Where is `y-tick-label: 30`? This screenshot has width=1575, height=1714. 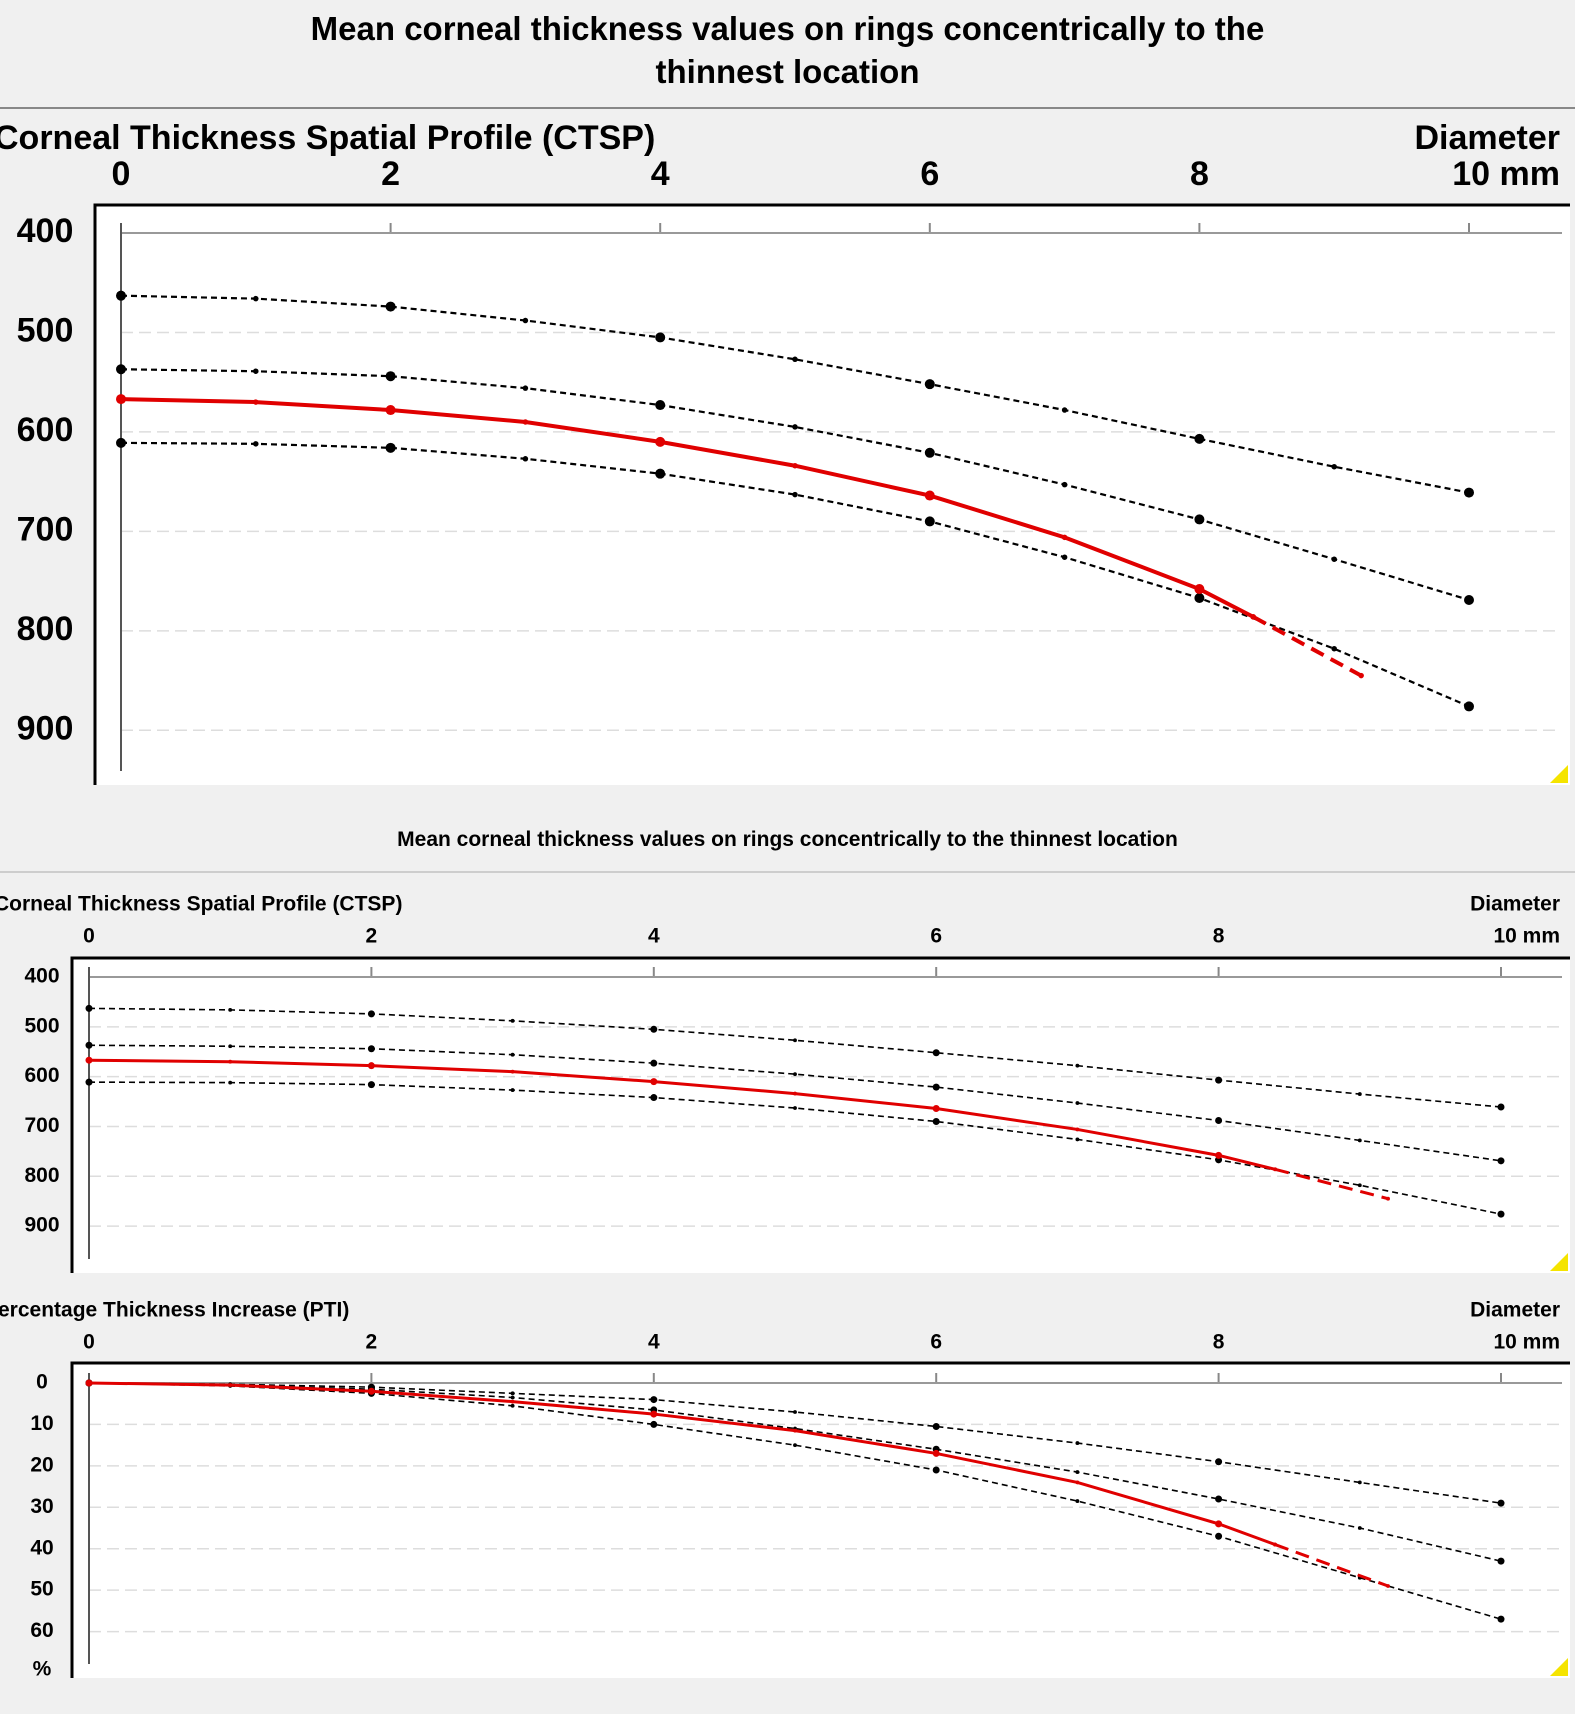 y-tick-label: 30 is located at coordinates (41, 1506).